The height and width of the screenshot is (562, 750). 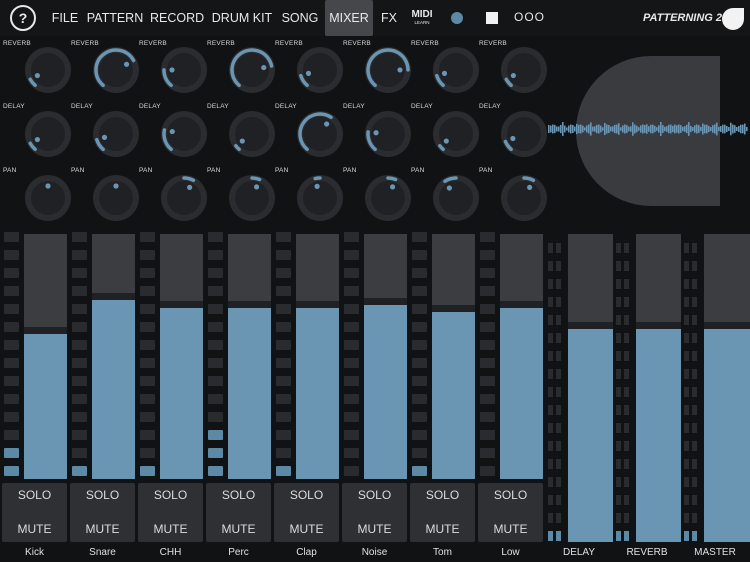 What do you see at coordinates (388, 198) in the screenshot?
I see `pan-knob-noise` at bounding box center [388, 198].